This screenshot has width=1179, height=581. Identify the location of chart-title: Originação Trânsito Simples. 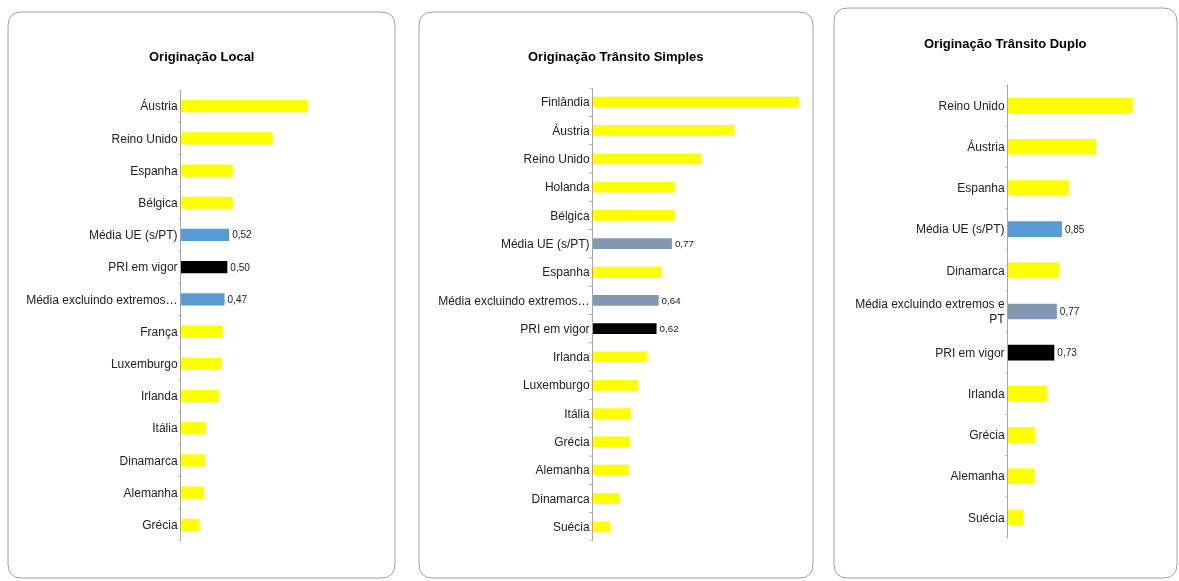
(616, 56).